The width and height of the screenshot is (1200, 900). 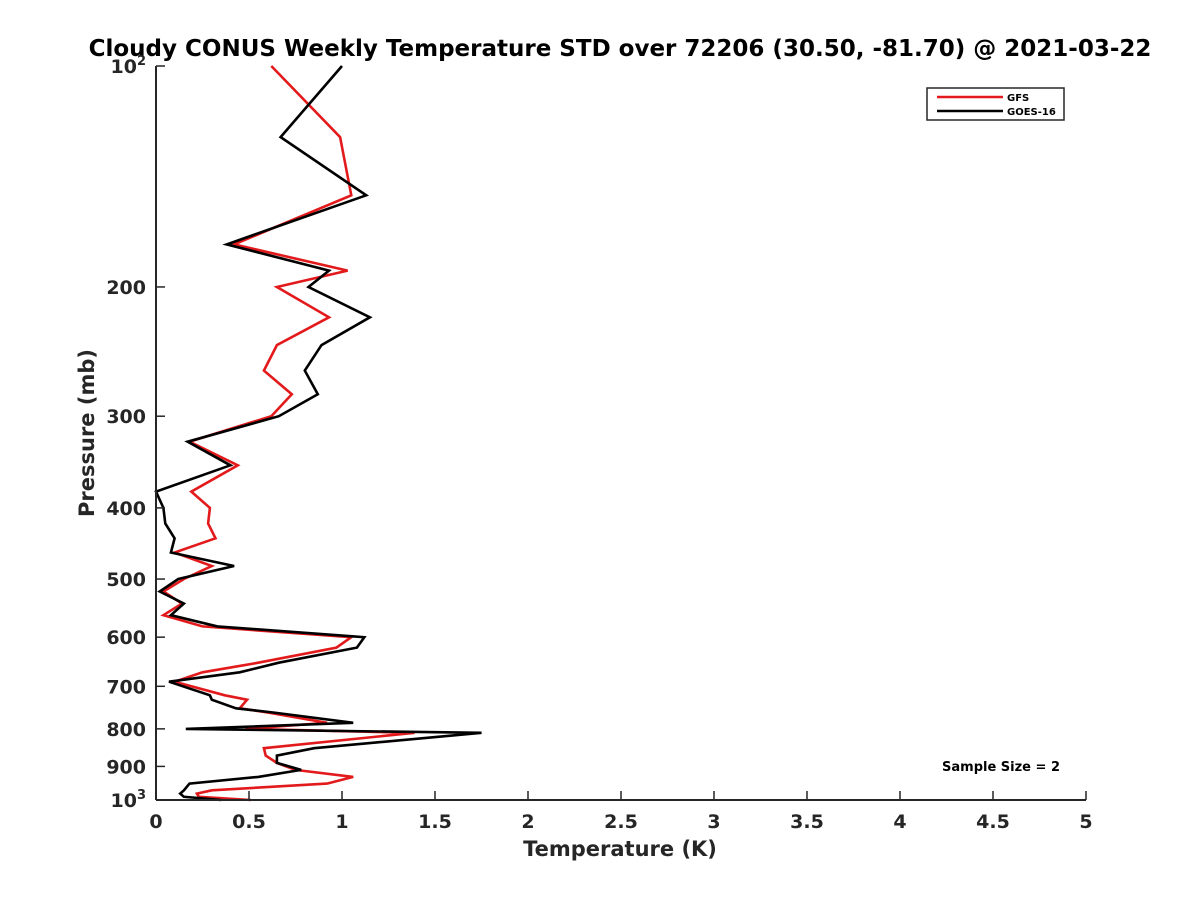 What do you see at coordinates (249, 822) in the screenshot?
I see `x-tick-label: 0.5` at bounding box center [249, 822].